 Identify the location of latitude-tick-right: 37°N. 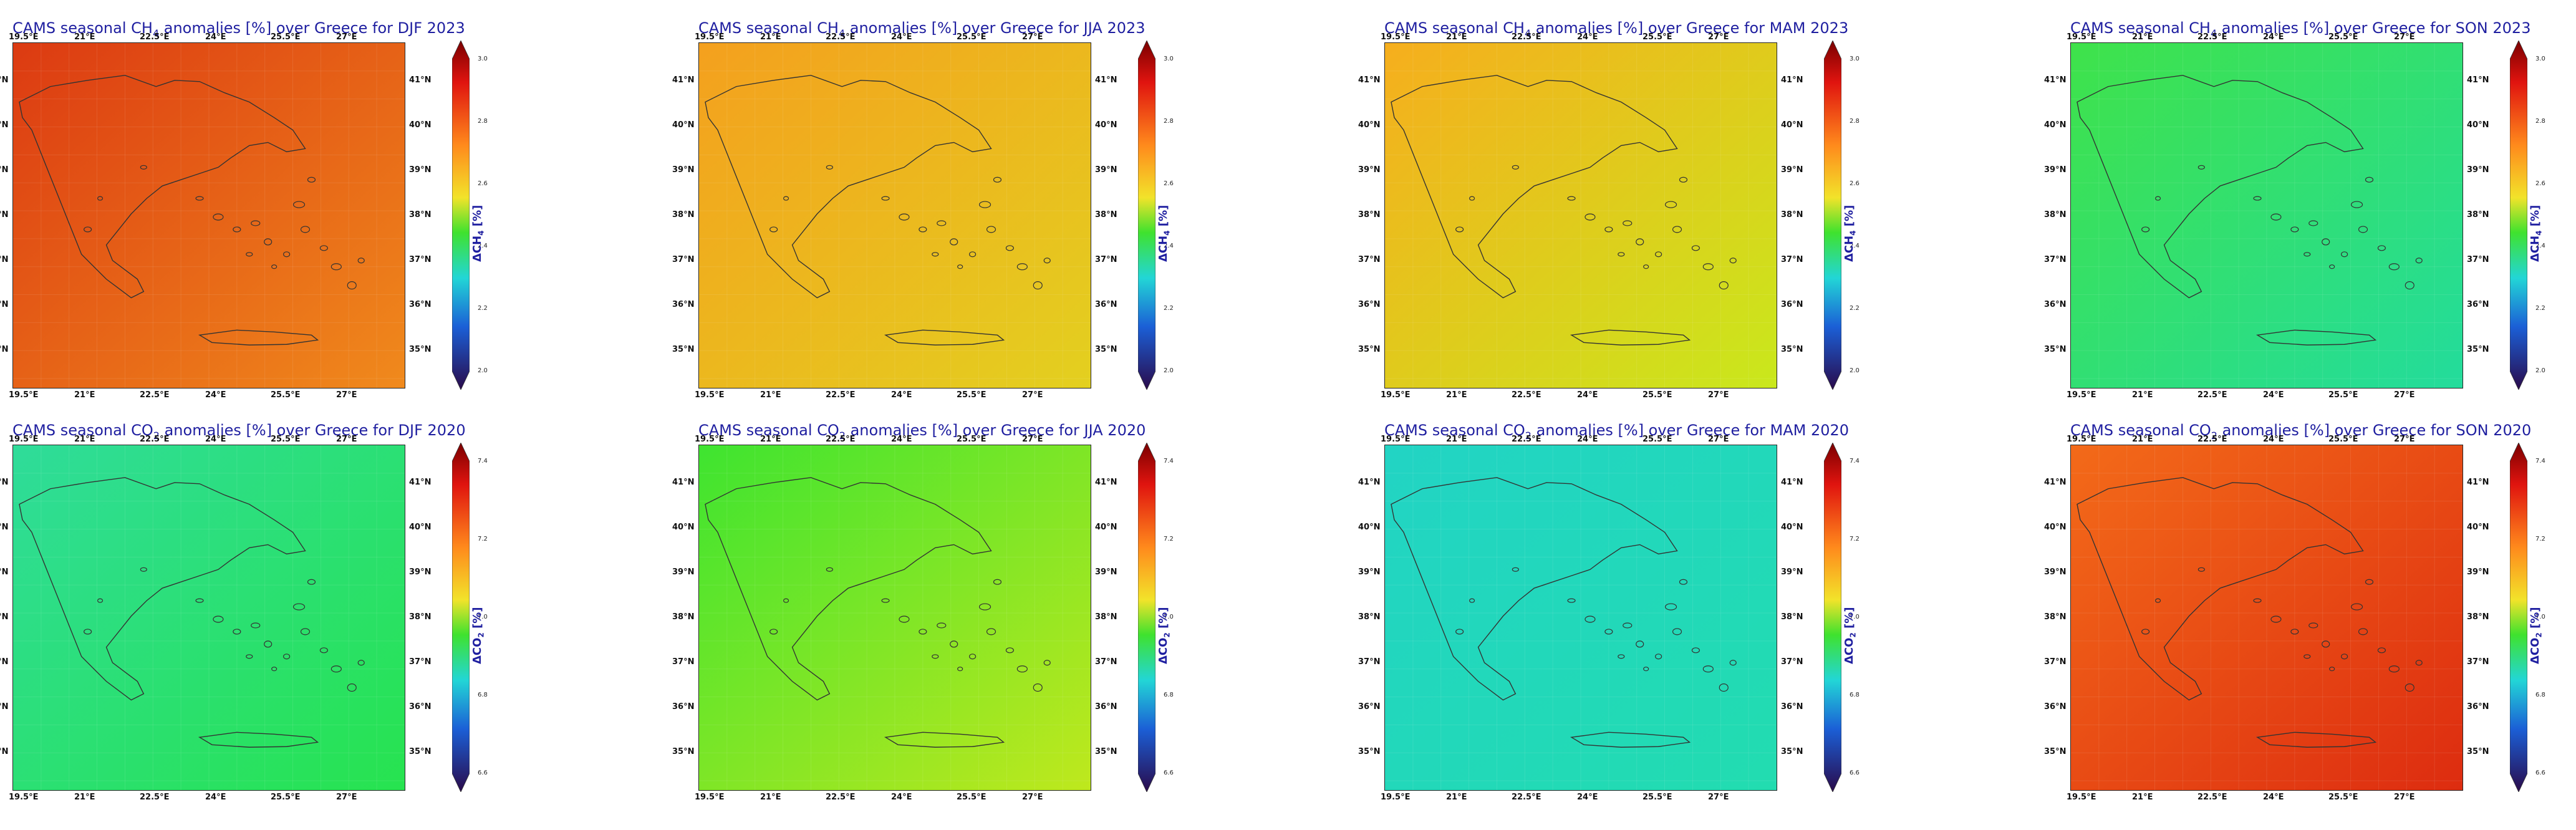
(420, 259).